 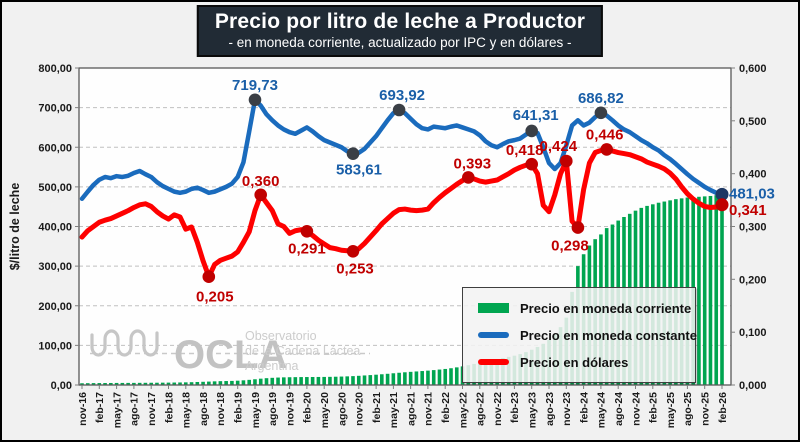 What do you see at coordinates (342, 409) in the screenshot?
I see `svg-text: ago-20` at bounding box center [342, 409].